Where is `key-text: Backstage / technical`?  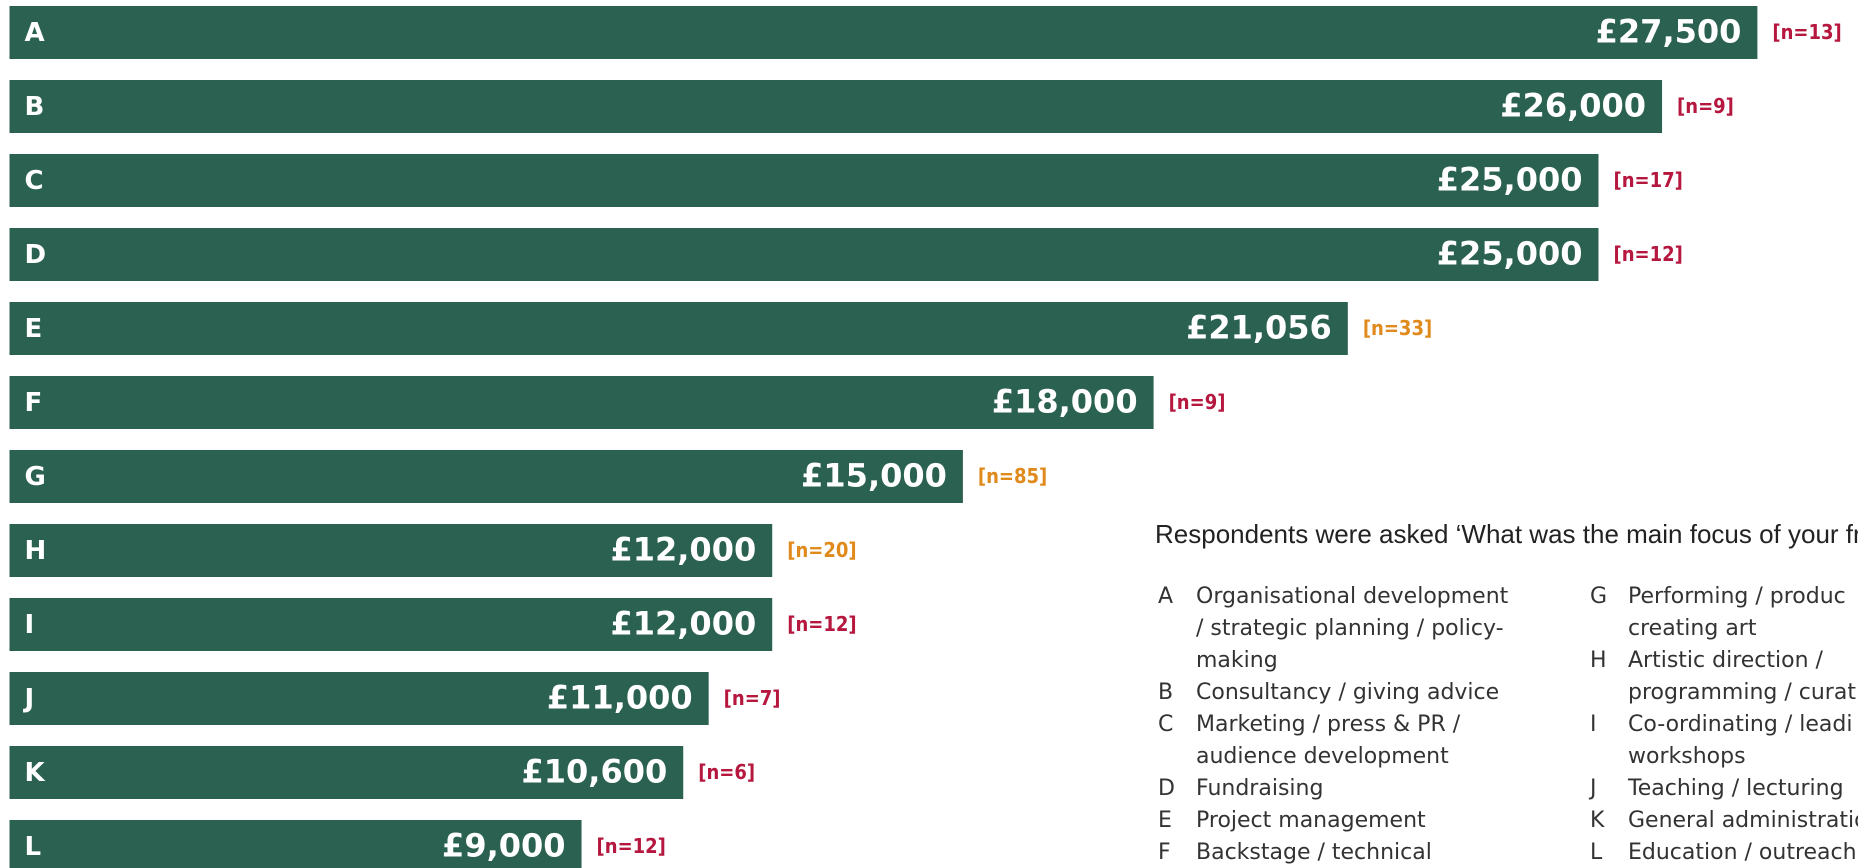
key-text: Backstage / technical is located at coordinates (1314, 852).